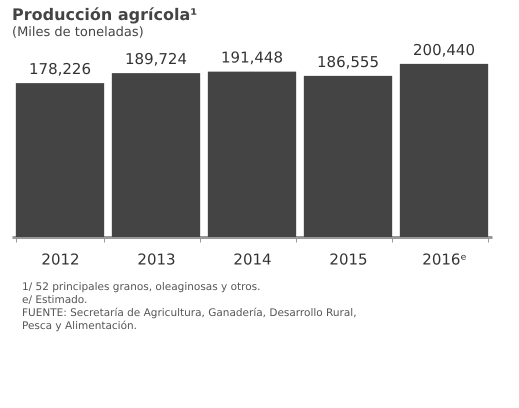 The width and height of the screenshot is (519, 408). What do you see at coordinates (141, 287) in the screenshot?
I see `text: 1/ 52 principales granos, oleaginosas y otros.` at bounding box center [141, 287].